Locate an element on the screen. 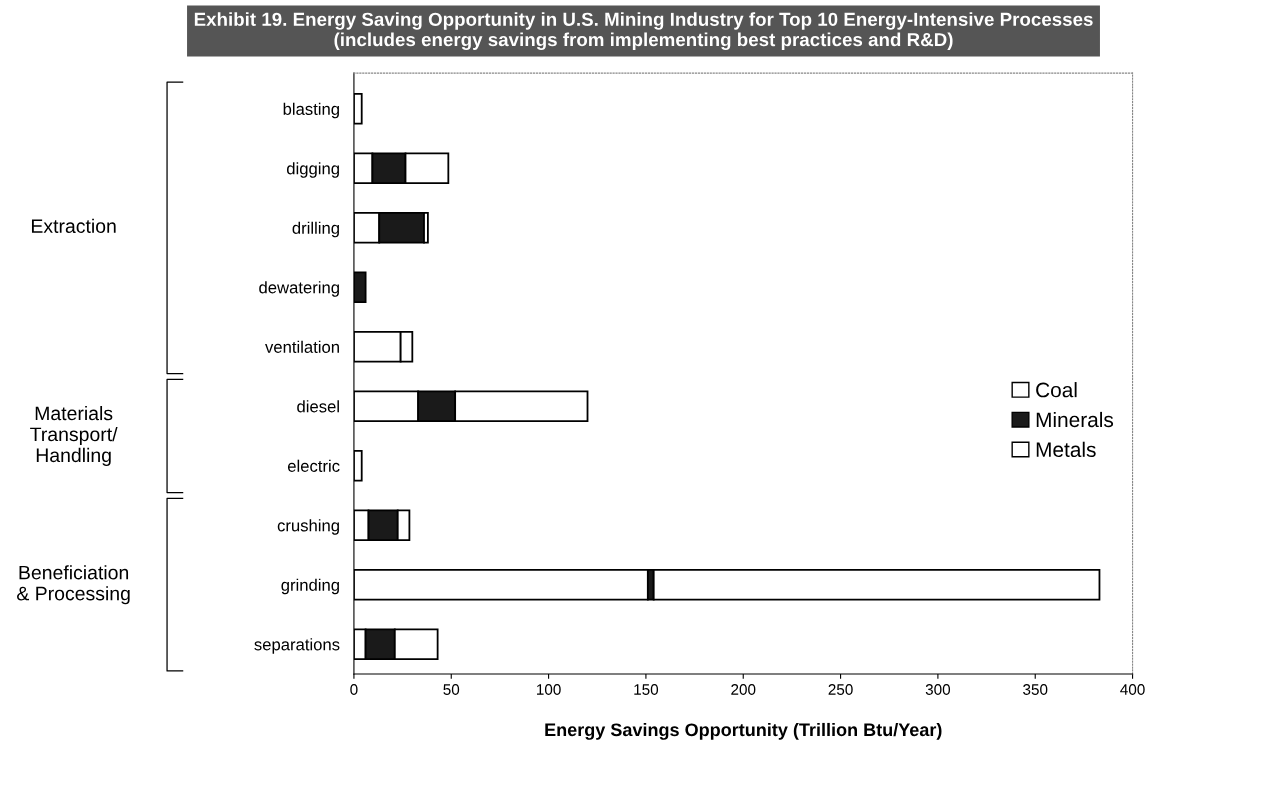 Image resolution: width=1287 pixels, height=812 pixels. x-tick-label: 50 is located at coordinates (451, 689).